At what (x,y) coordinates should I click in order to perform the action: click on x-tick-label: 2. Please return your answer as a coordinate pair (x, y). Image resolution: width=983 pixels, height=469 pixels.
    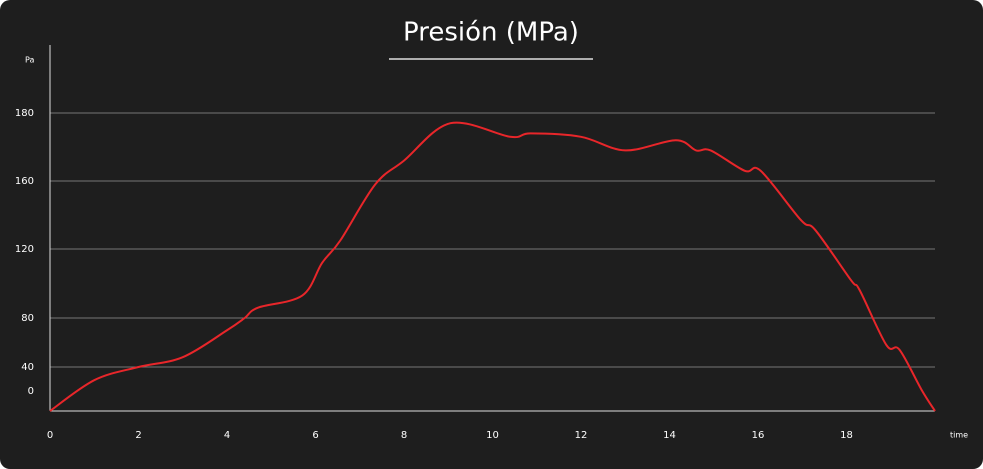
    Looking at the image, I should click on (138, 435).